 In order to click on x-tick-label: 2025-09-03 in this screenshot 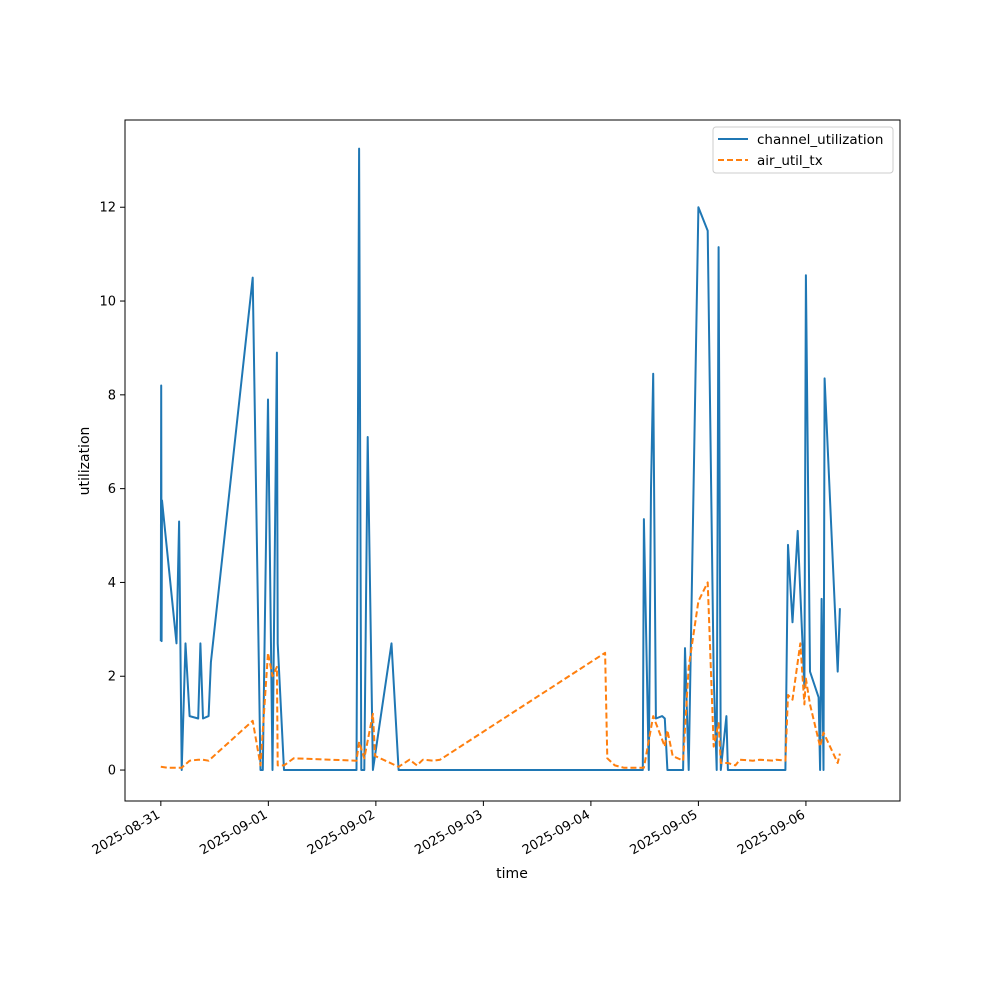, I will do `click(448, 832)`.